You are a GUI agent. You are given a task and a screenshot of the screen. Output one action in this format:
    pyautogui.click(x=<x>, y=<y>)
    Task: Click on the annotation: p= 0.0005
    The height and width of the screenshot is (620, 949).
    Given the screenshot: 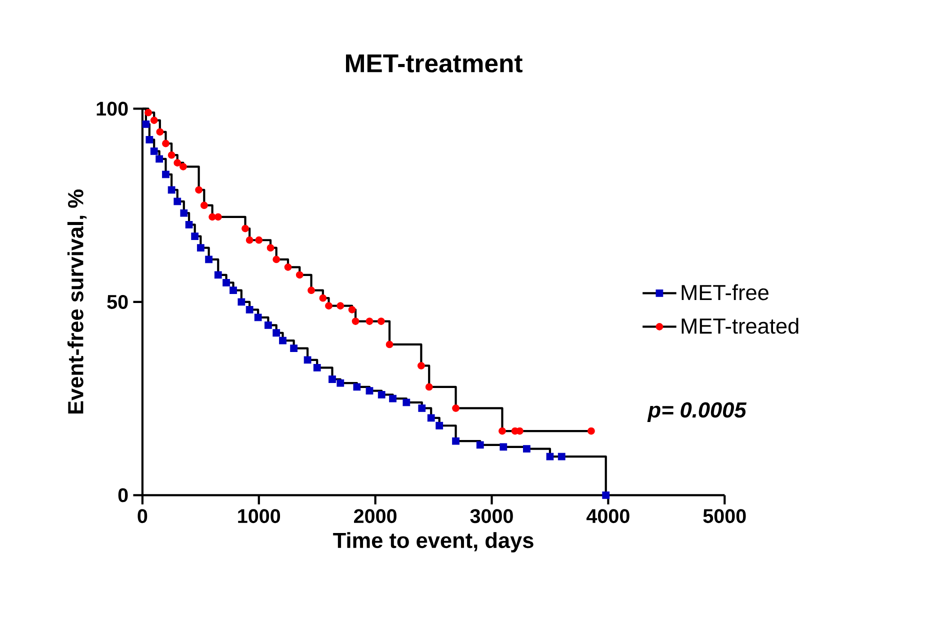 What is the action you would take?
    pyautogui.click(x=697, y=412)
    